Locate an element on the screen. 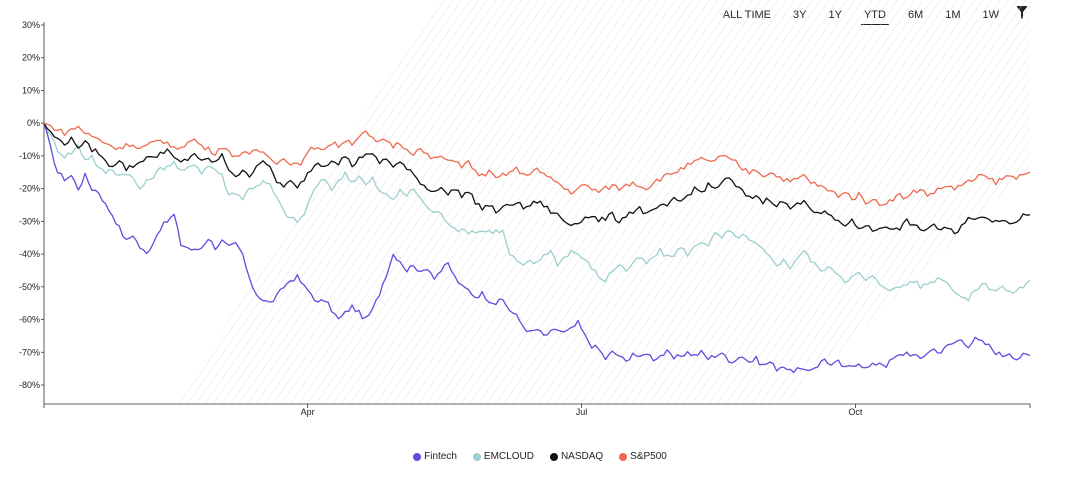 This screenshot has width=1080, height=485. y-tick-label: -30% is located at coordinates (29, 221).